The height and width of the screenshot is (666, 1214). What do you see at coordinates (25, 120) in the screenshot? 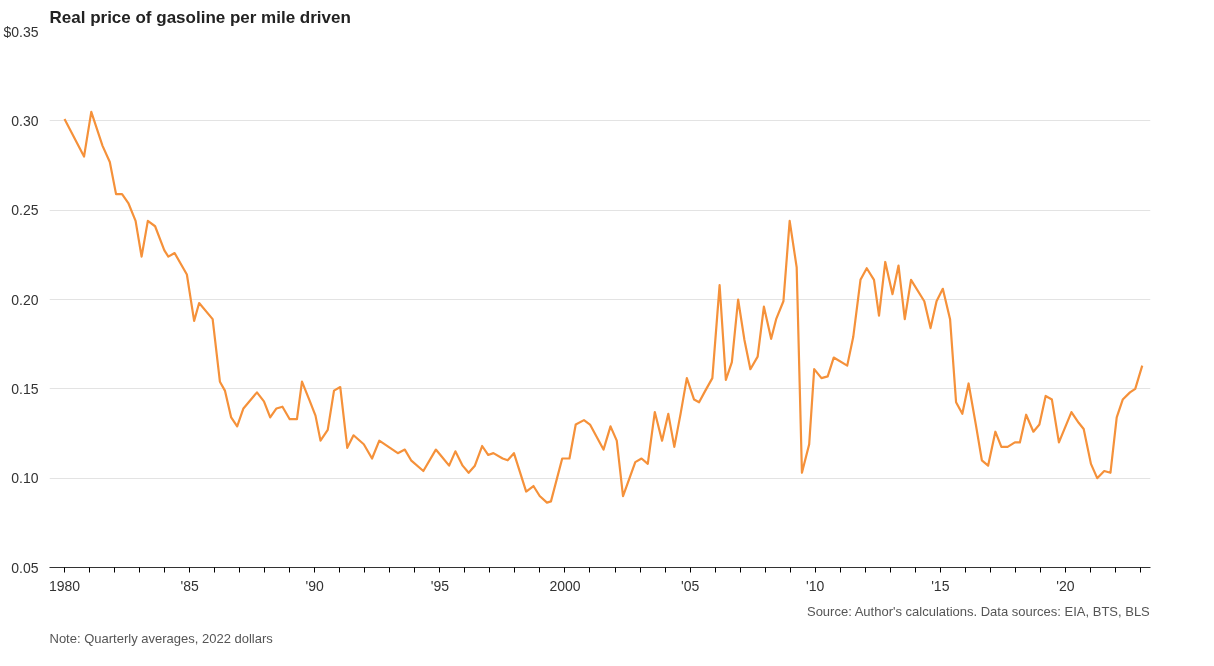
I see `y-tick-label: 0.30` at bounding box center [25, 120].